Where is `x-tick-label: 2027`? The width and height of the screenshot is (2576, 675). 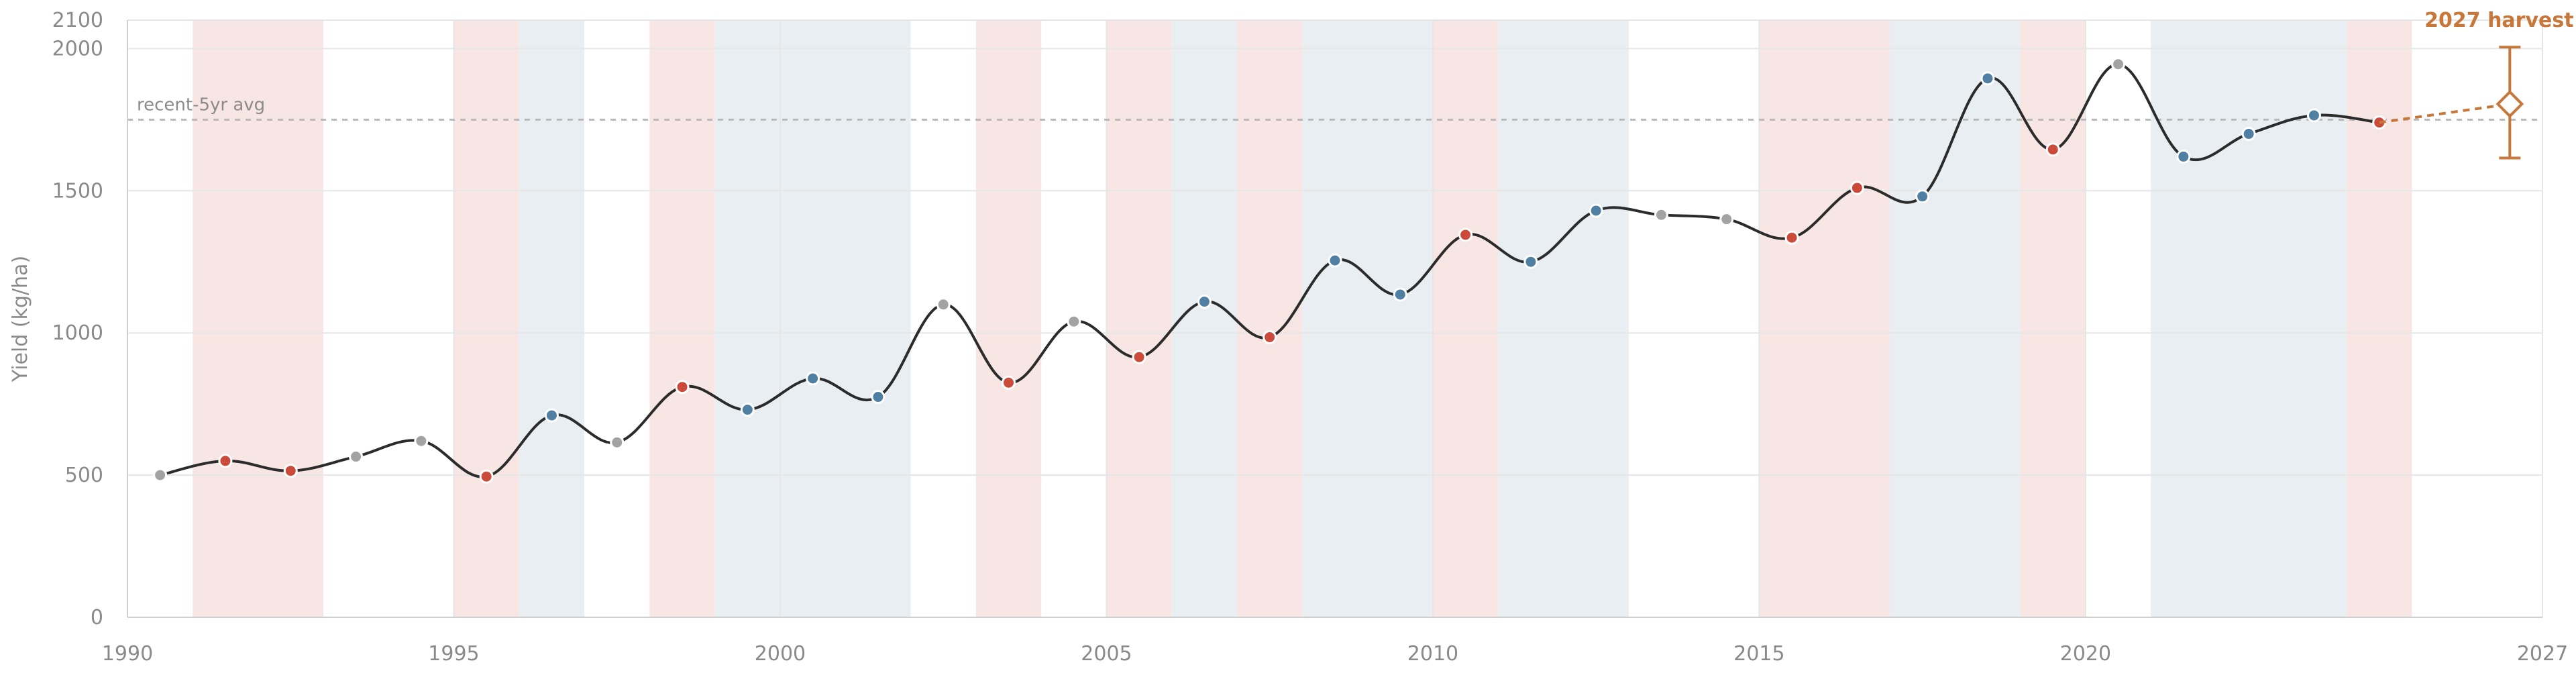
x-tick-label: 2027 is located at coordinates (2542, 654).